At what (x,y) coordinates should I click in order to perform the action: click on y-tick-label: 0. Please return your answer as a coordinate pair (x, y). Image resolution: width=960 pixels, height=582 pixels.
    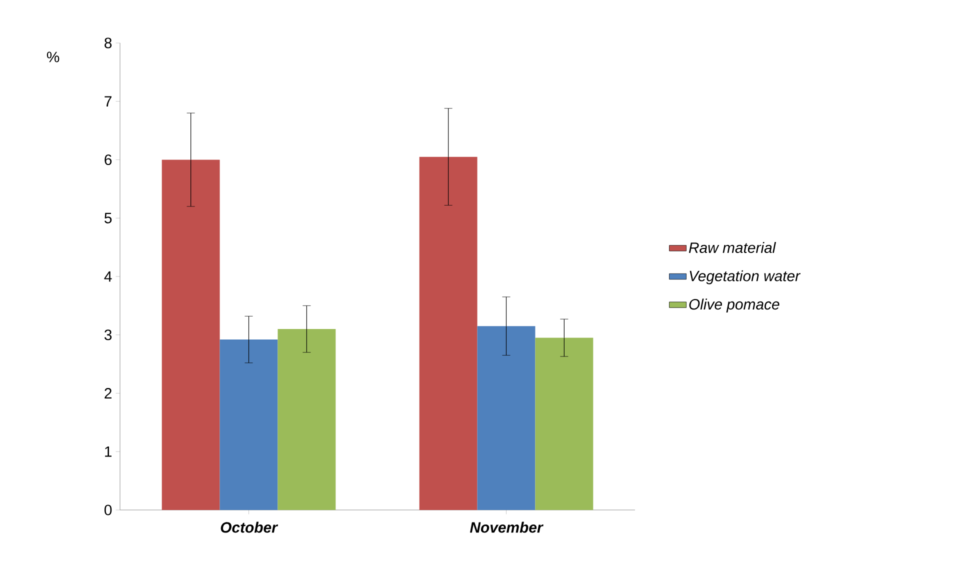
    Looking at the image, I should click on (108, 510).